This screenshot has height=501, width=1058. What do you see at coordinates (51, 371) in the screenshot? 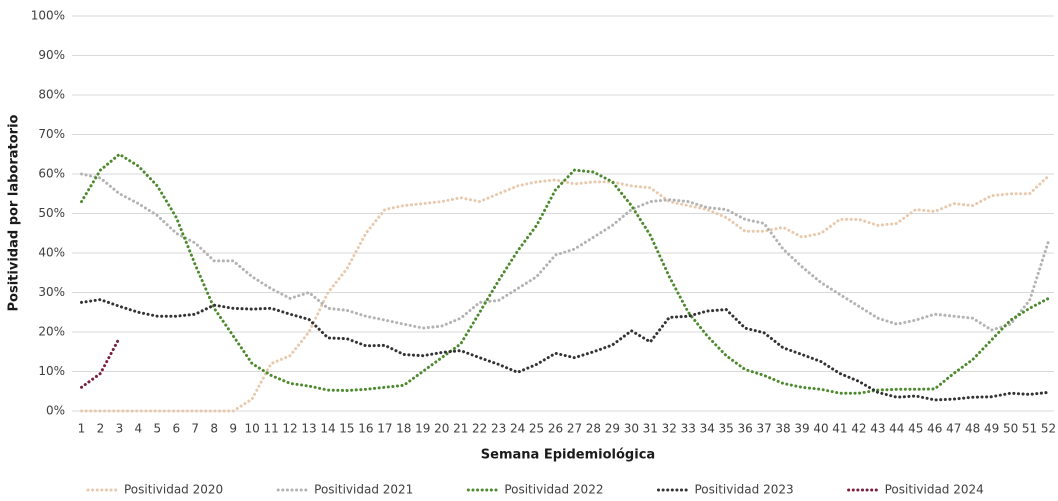
I see `y-tick-label: 10%` at bounding box center [51, 371].